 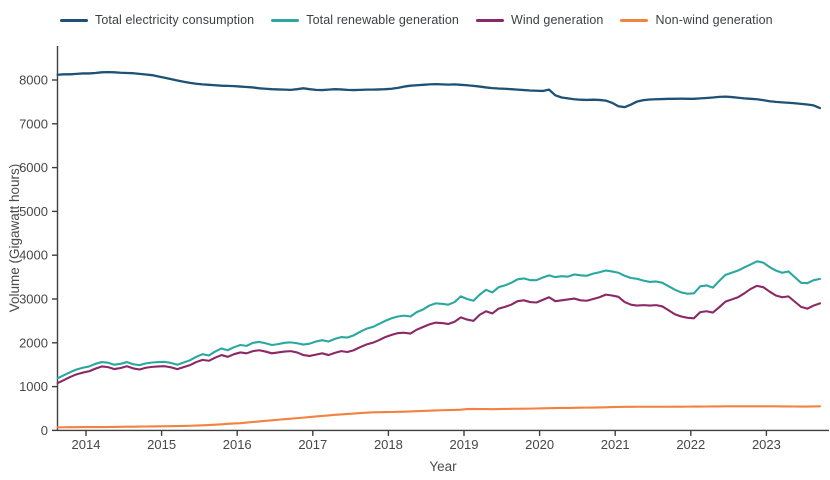 I want to click on legend-item-total-electricity-consumption: Total electricity consumption, so click(x=157, y=20).